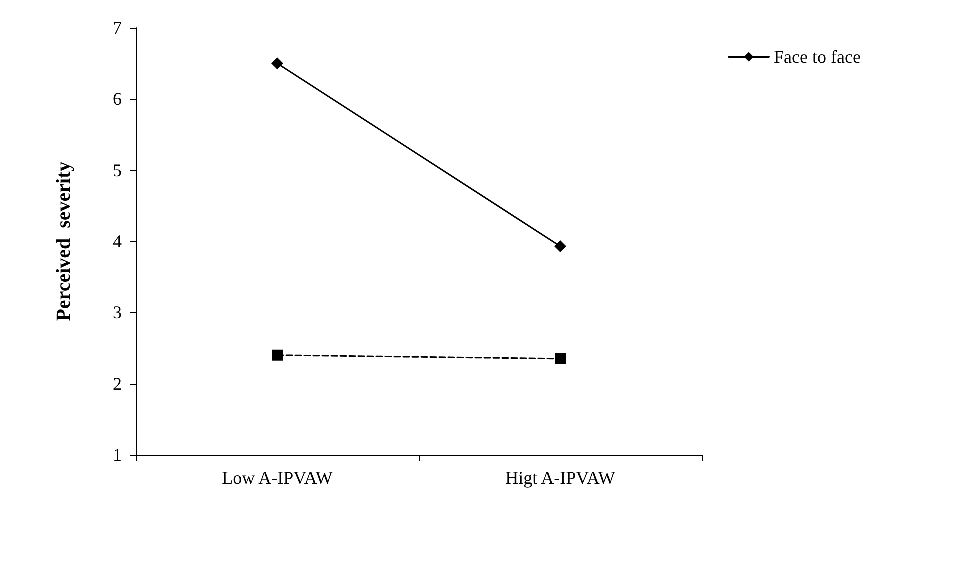 The image size is (955, 571). I want to click on y-tick-label: 5, so click(117, 170).